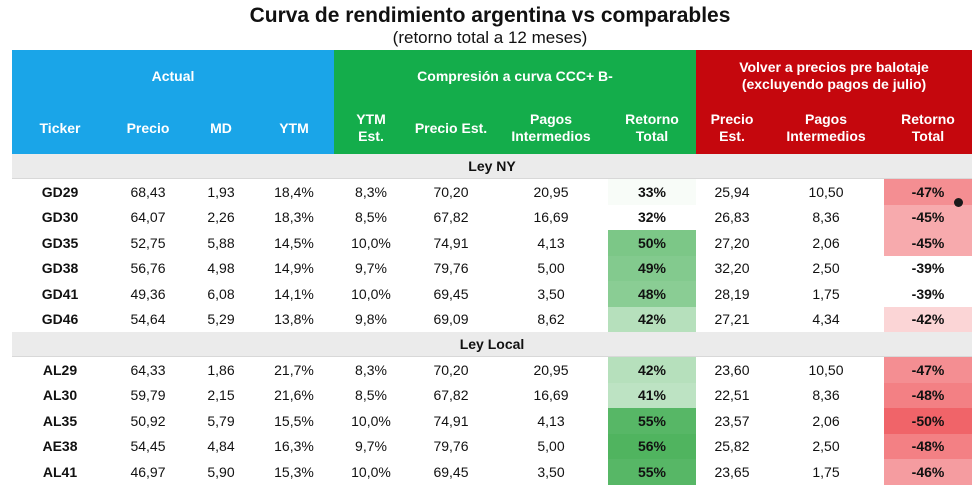  What do you see at coordinates (652, 294) in the screenshot?
I see `cell-retorno: 48%` at bounding box center [652, 294].